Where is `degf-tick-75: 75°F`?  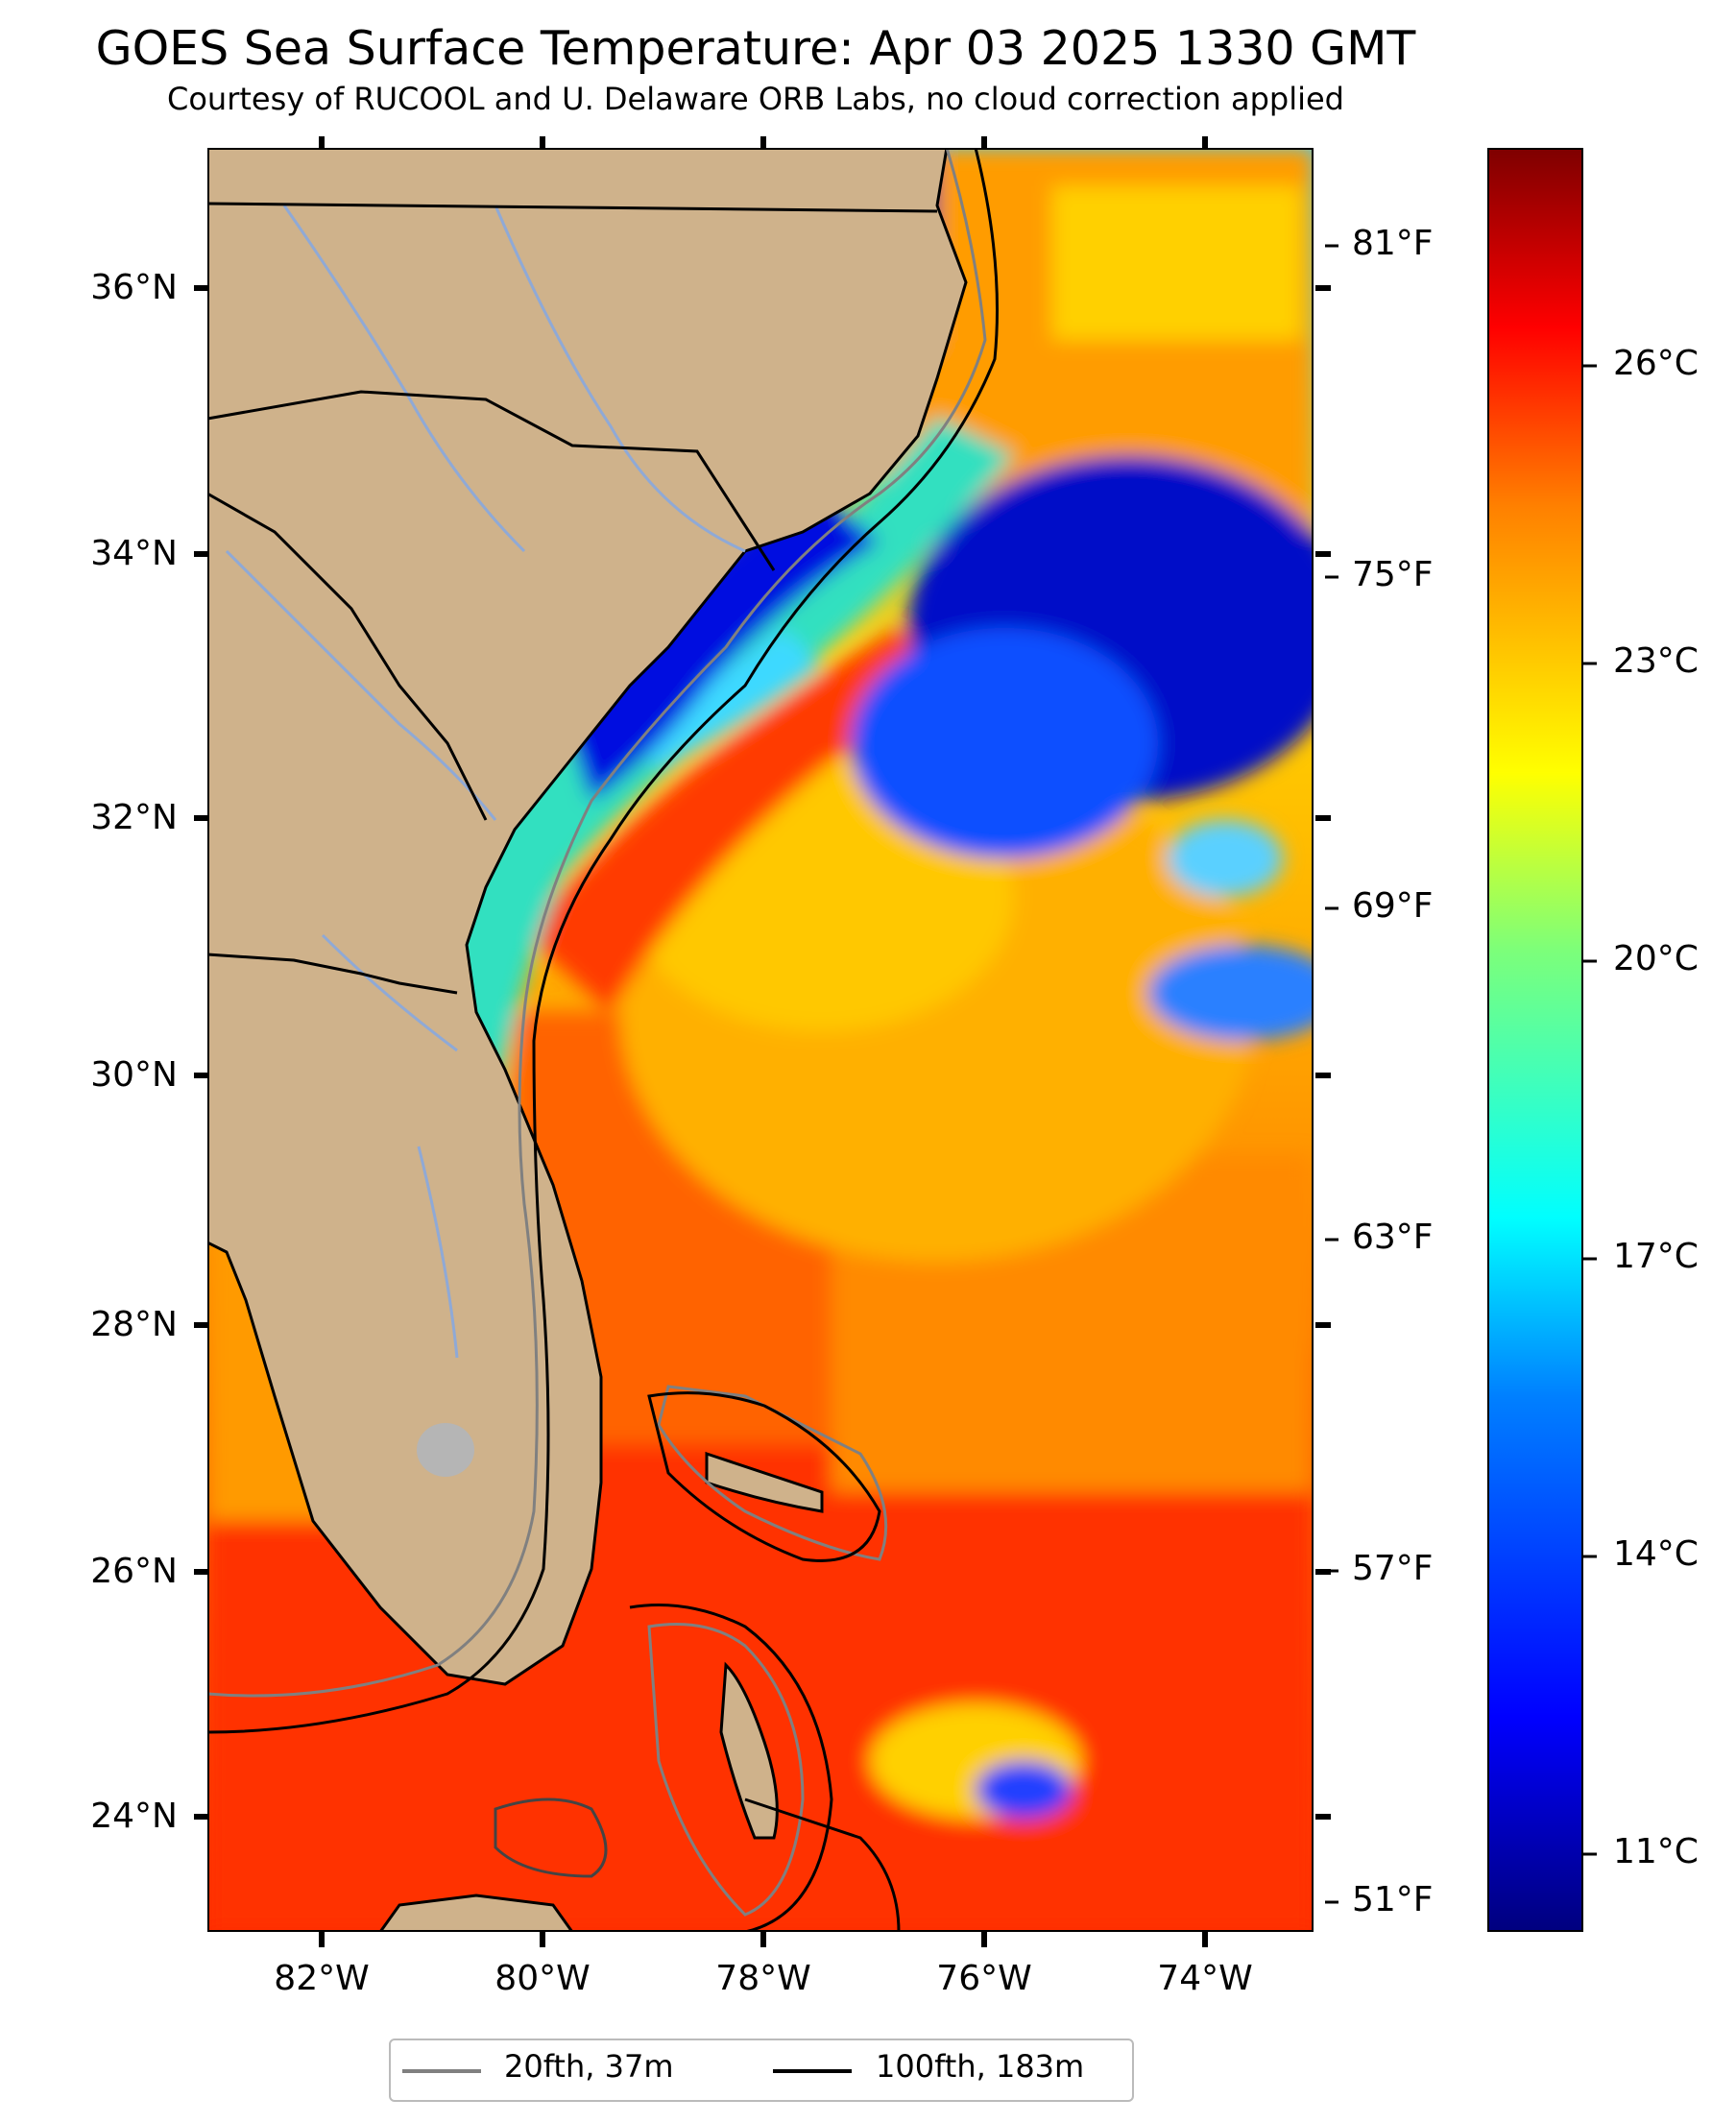
degf-tick-75: 75°F is located at coordinates (1393, 574).